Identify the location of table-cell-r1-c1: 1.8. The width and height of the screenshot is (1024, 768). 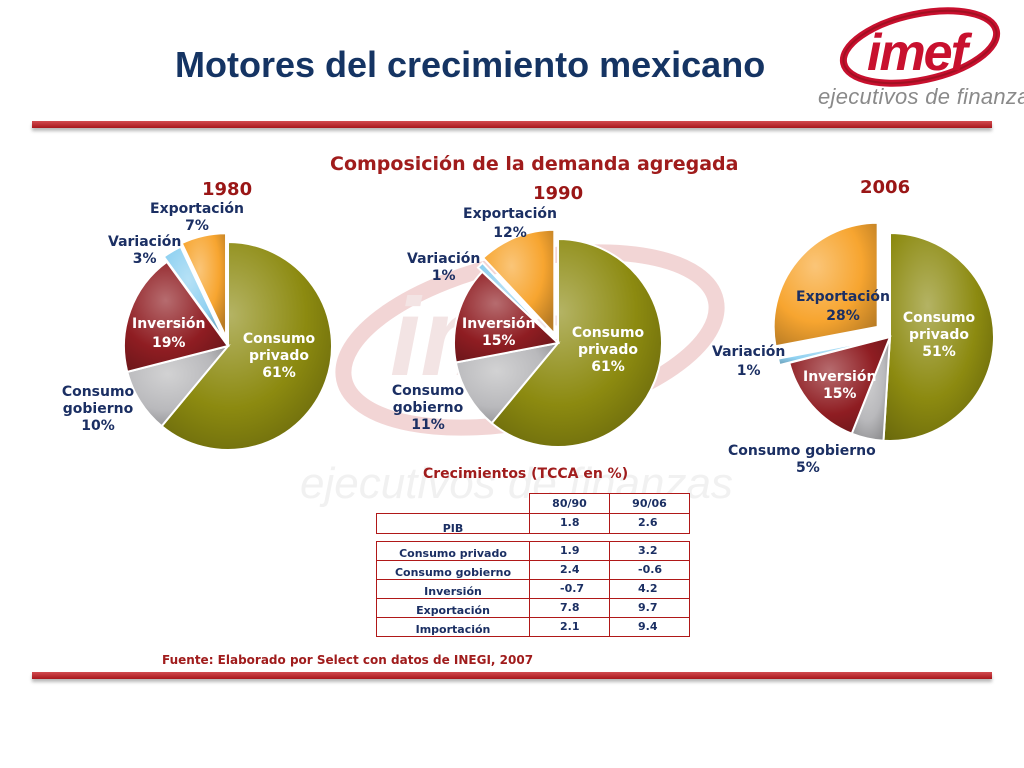
(569, 523).